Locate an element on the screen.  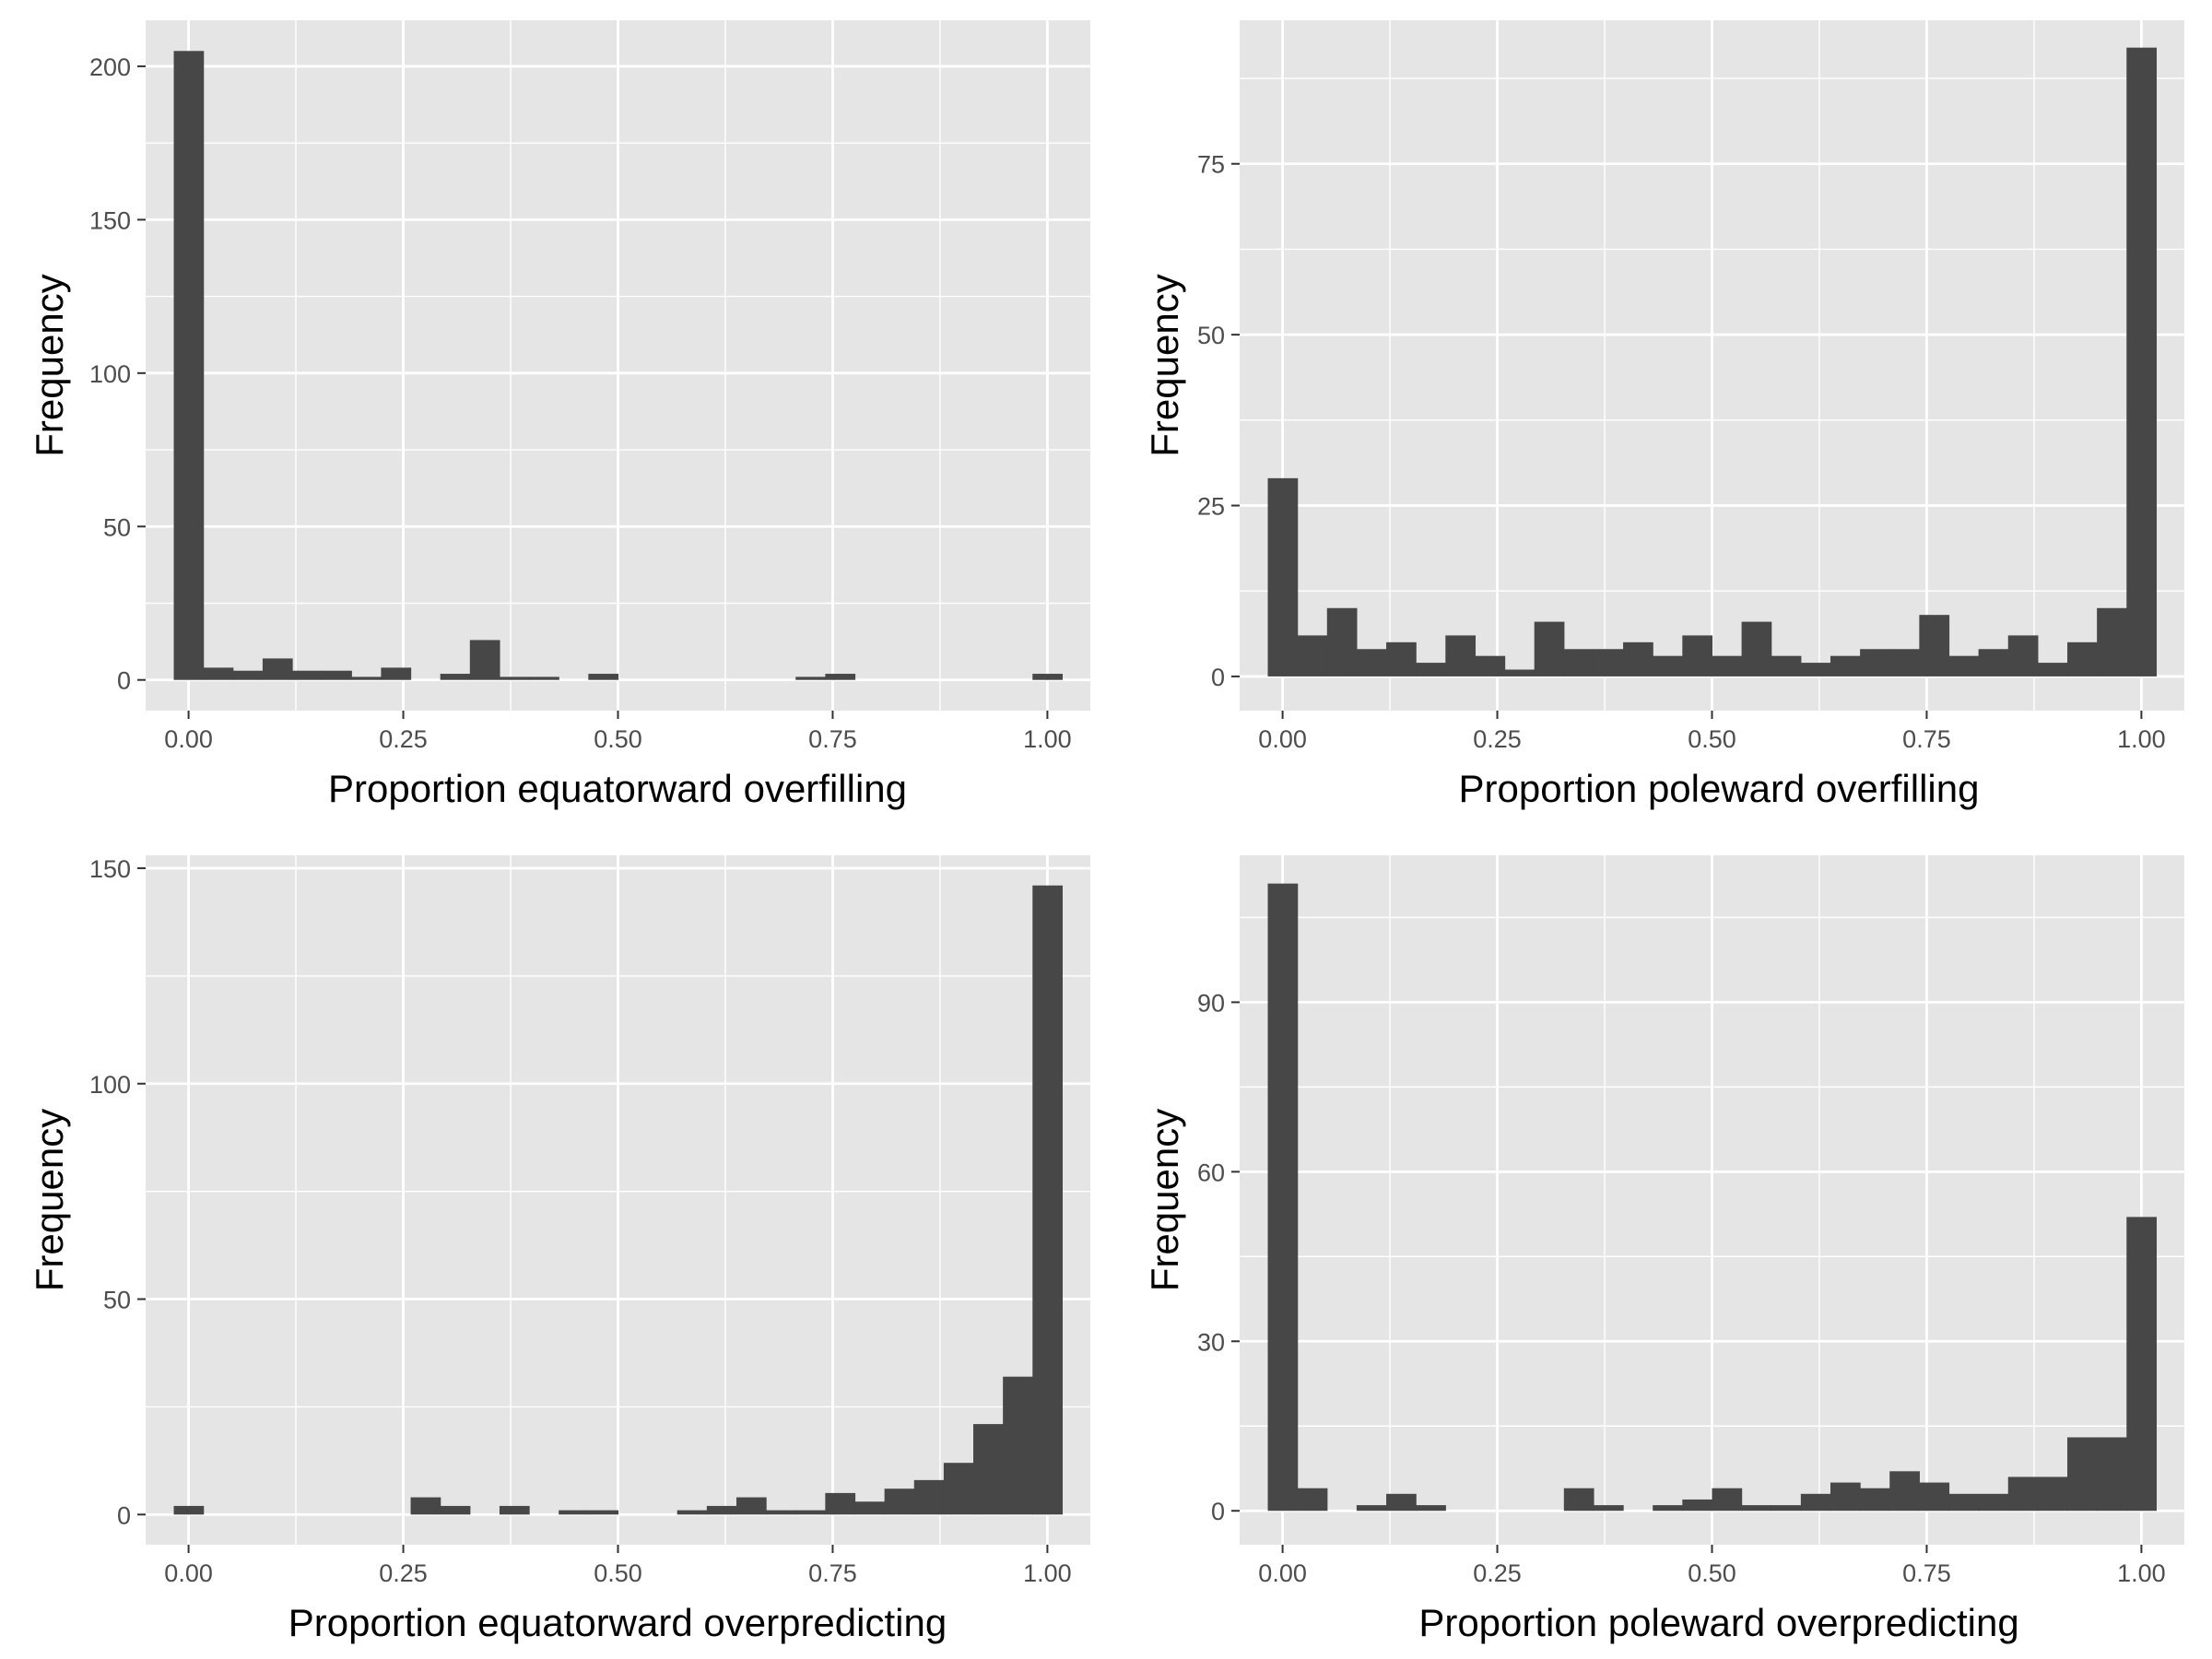
y-tick-label: 60 is located at coordinates (1211, 1172).